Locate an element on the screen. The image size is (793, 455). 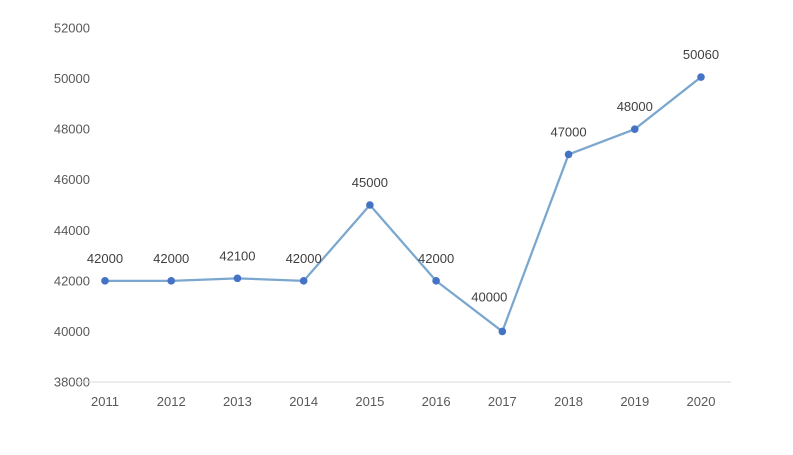
x-tick-label: 2012 is located at coordinates (171, 401).